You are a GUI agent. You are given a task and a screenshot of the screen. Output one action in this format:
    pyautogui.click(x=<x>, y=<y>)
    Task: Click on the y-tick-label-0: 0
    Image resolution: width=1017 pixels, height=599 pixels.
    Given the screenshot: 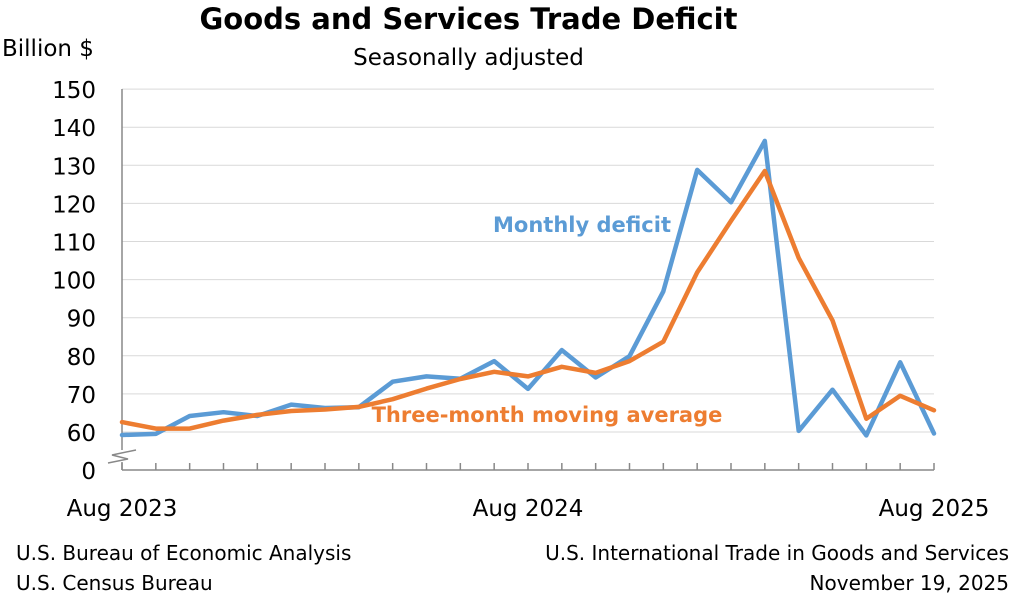 What is the action you would take?
    pyautogui.click(x=88, y=472)
    